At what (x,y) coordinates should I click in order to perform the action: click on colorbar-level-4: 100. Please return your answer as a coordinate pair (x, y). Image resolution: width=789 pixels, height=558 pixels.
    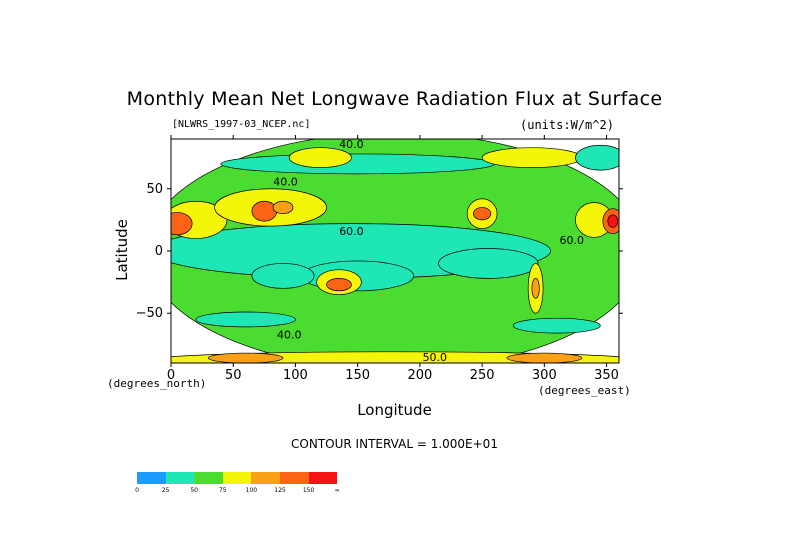
    Looking at the image, I should click on (251, 490).